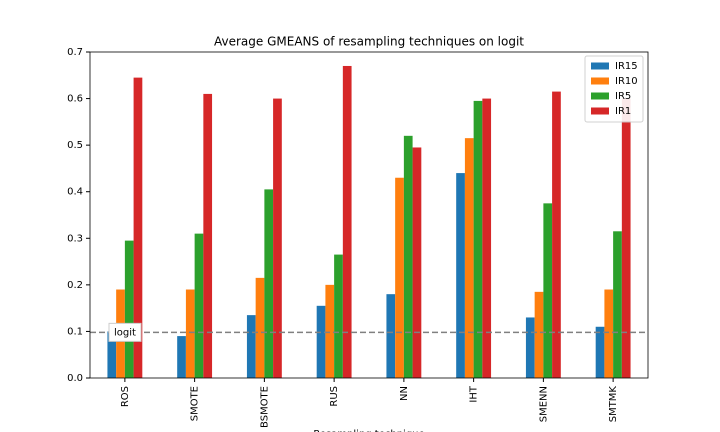  Describe the element at coordinates (474, 393) in the screenshot. I see `x-tick-label: IHT` at that location.